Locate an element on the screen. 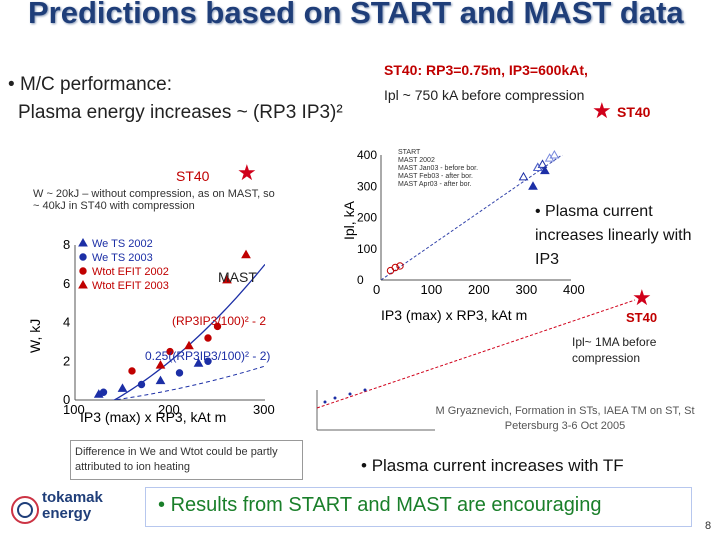 Image resolution: width=720 pixels, height=540 pixels. chart2-ytick: 200 is located at coordinates (367, 218).